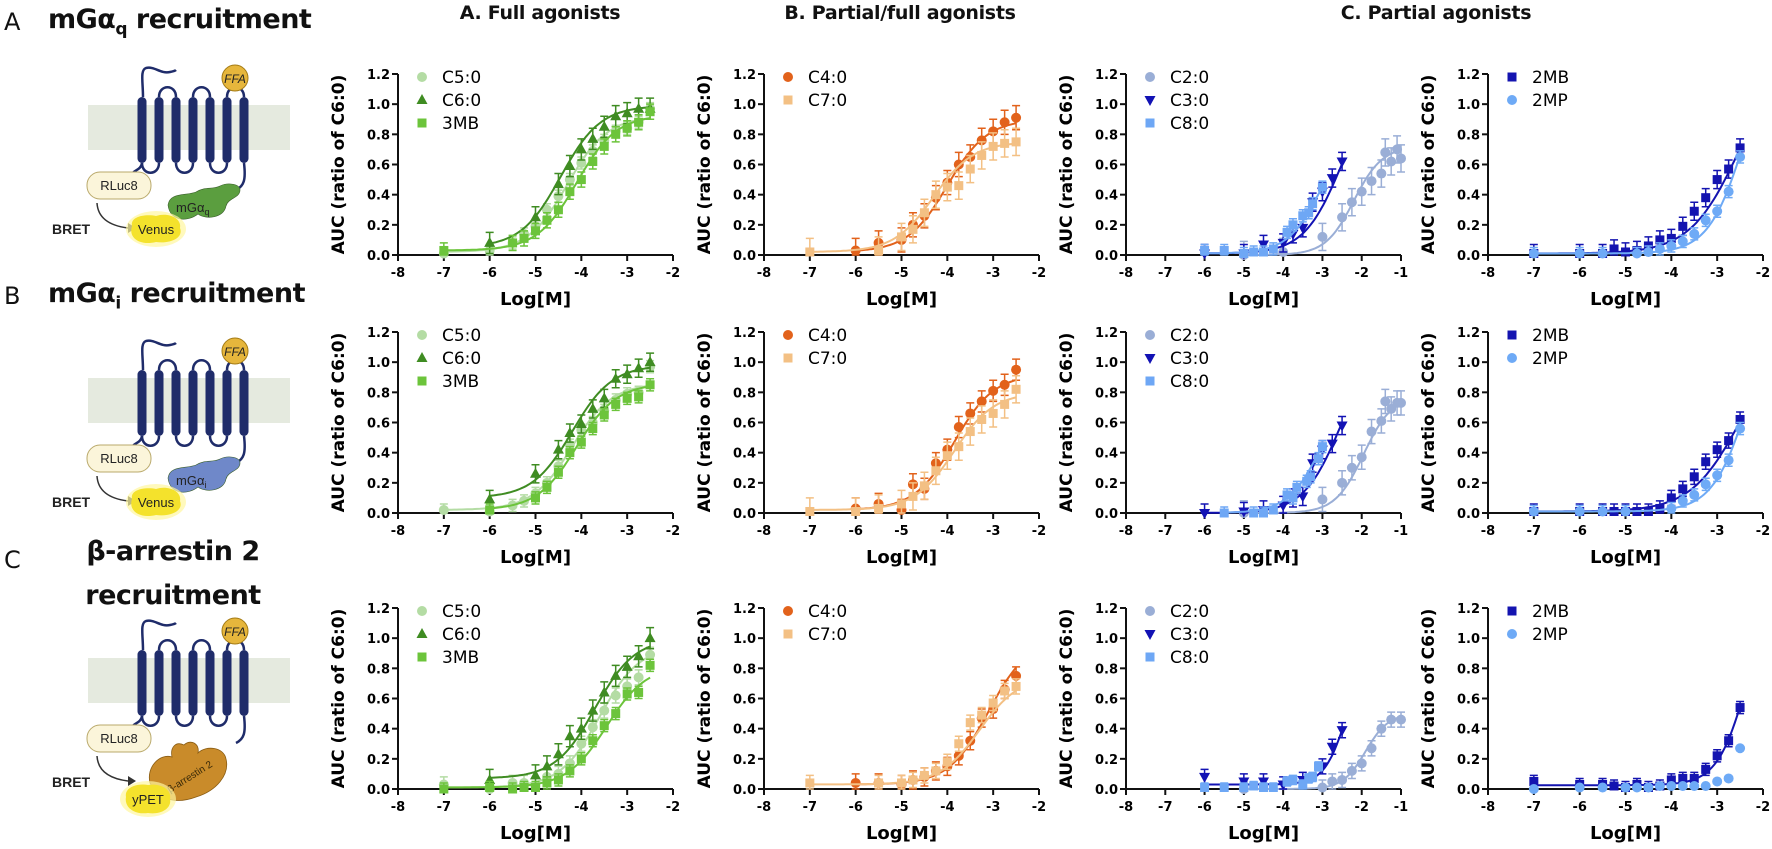 The width and height of the screenshot is (1772, 849). What do you see at coordinates (1189, 382) in the screenshot?
I see `legend-label: C8:0` at bounding box center [1189, 382].